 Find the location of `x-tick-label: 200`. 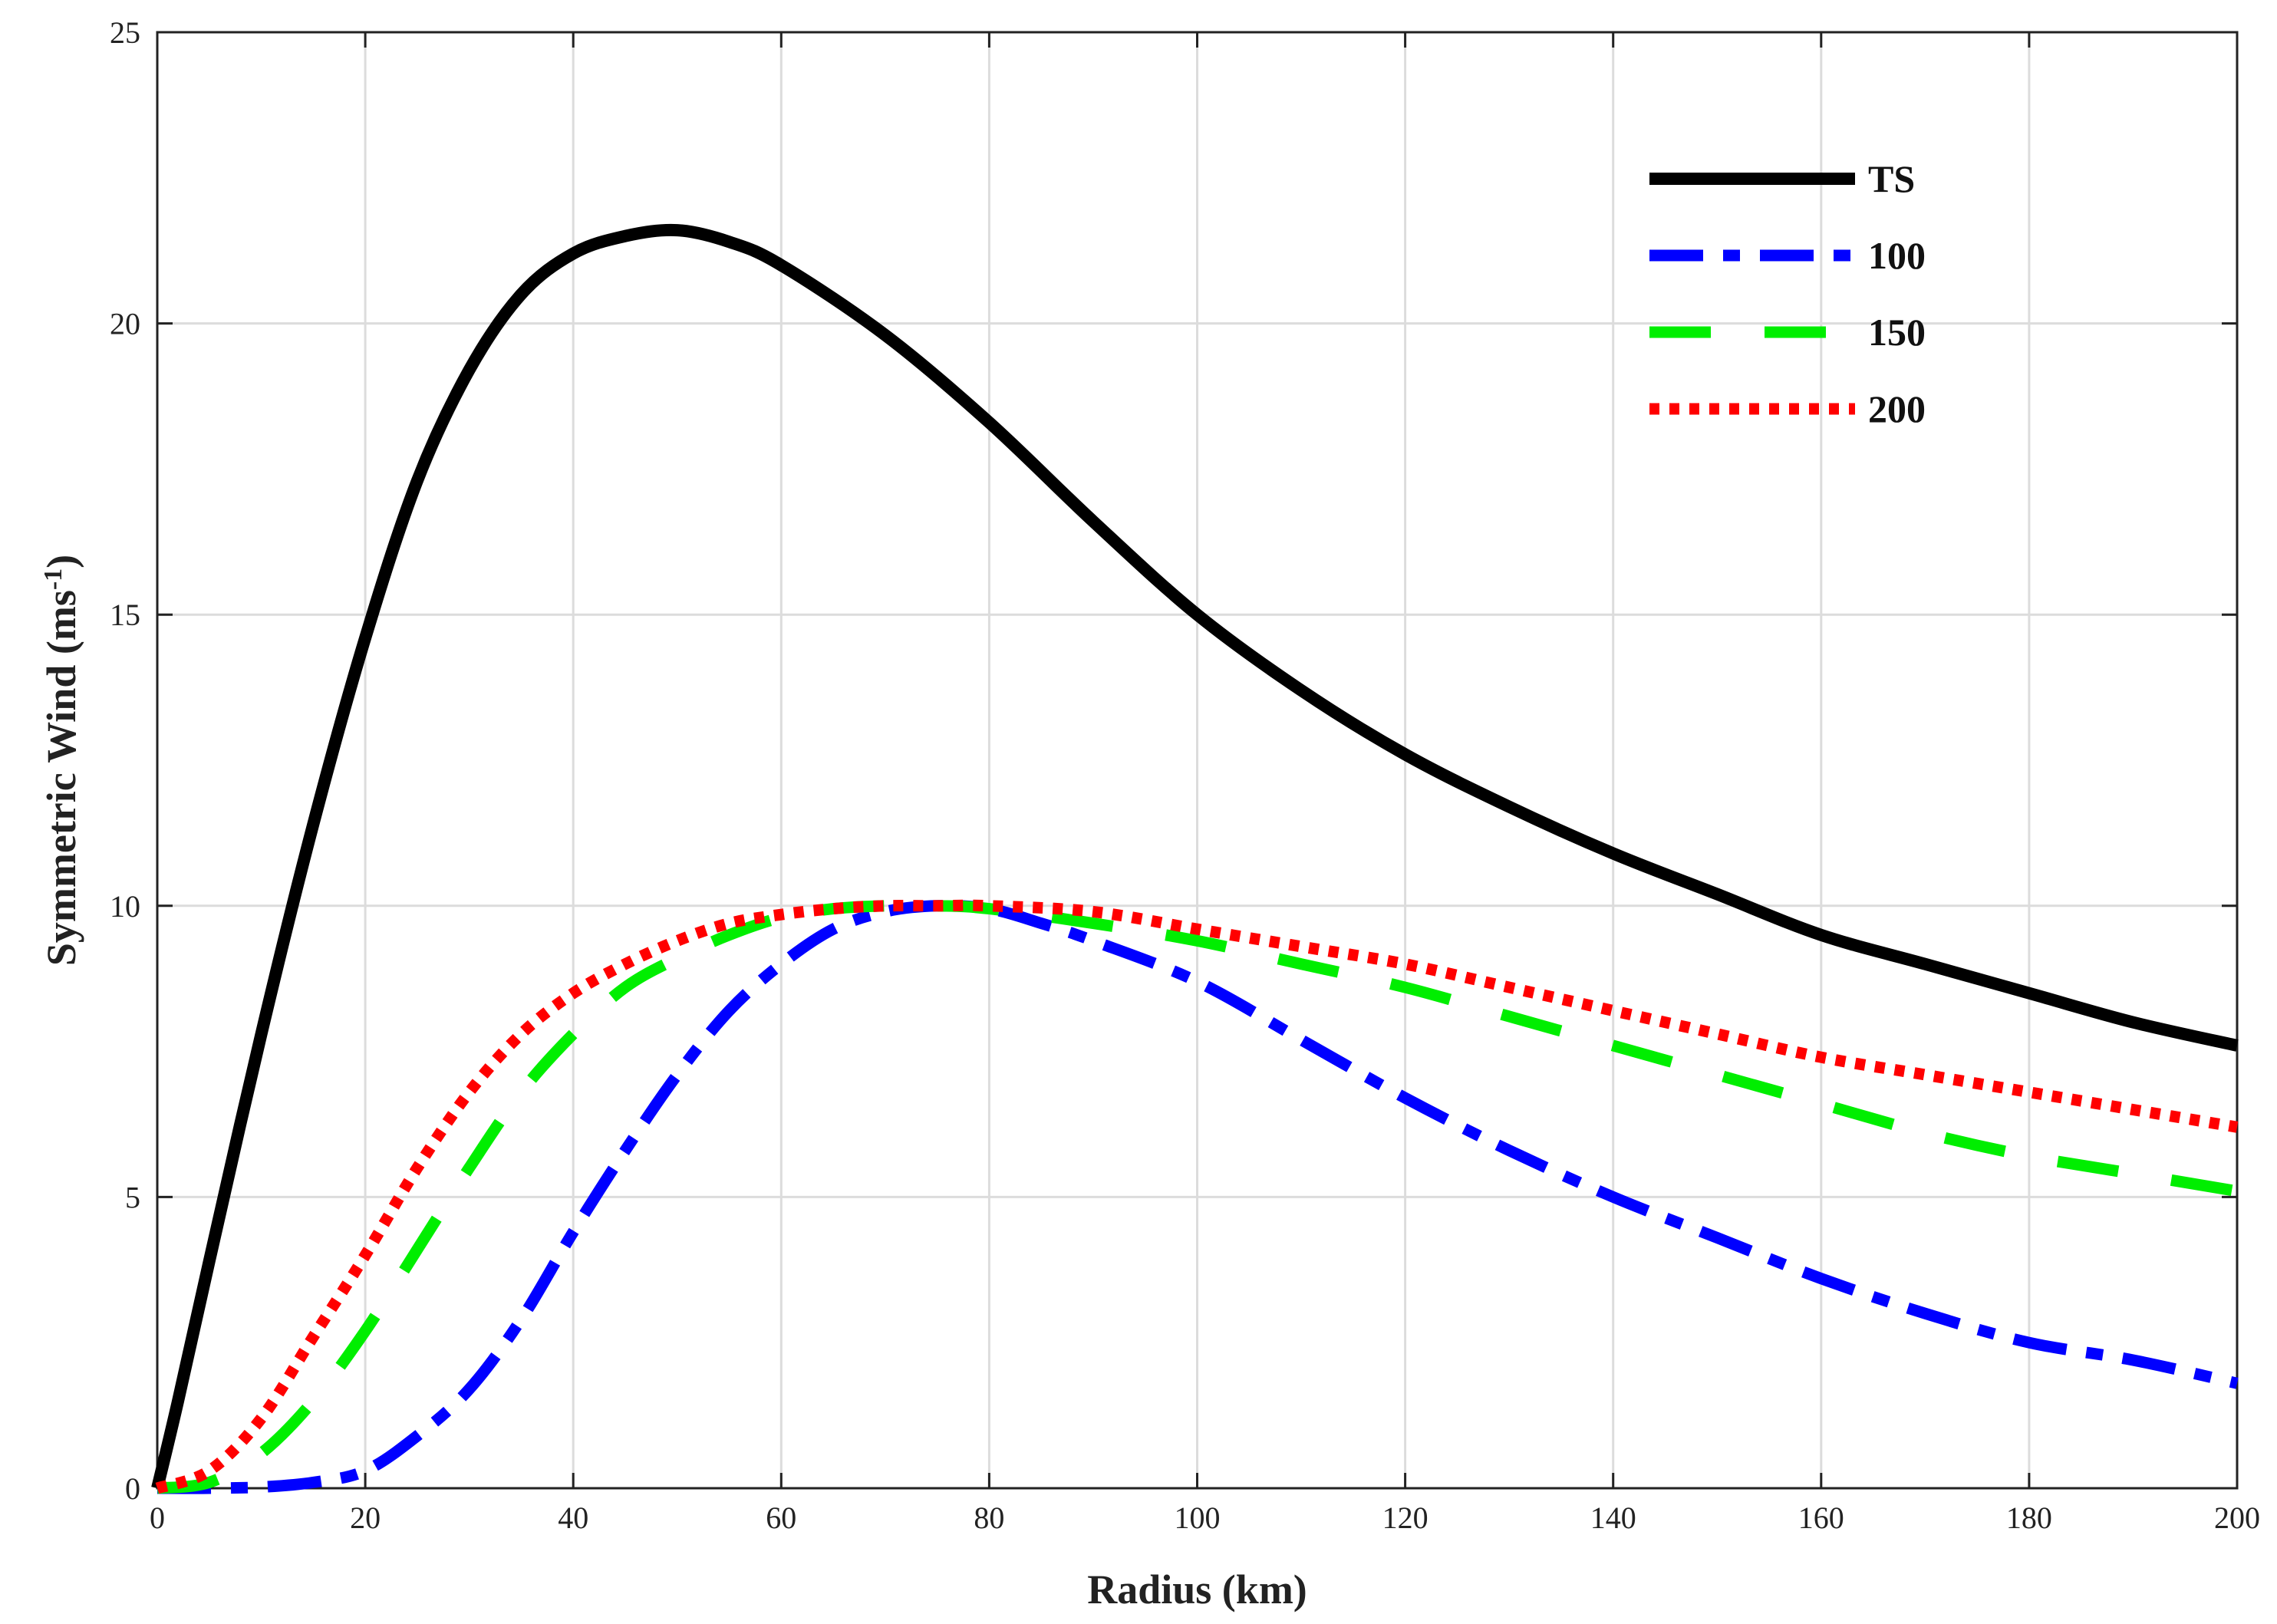

x-tick-label: 200 is located at coordinates (2237, 1517).